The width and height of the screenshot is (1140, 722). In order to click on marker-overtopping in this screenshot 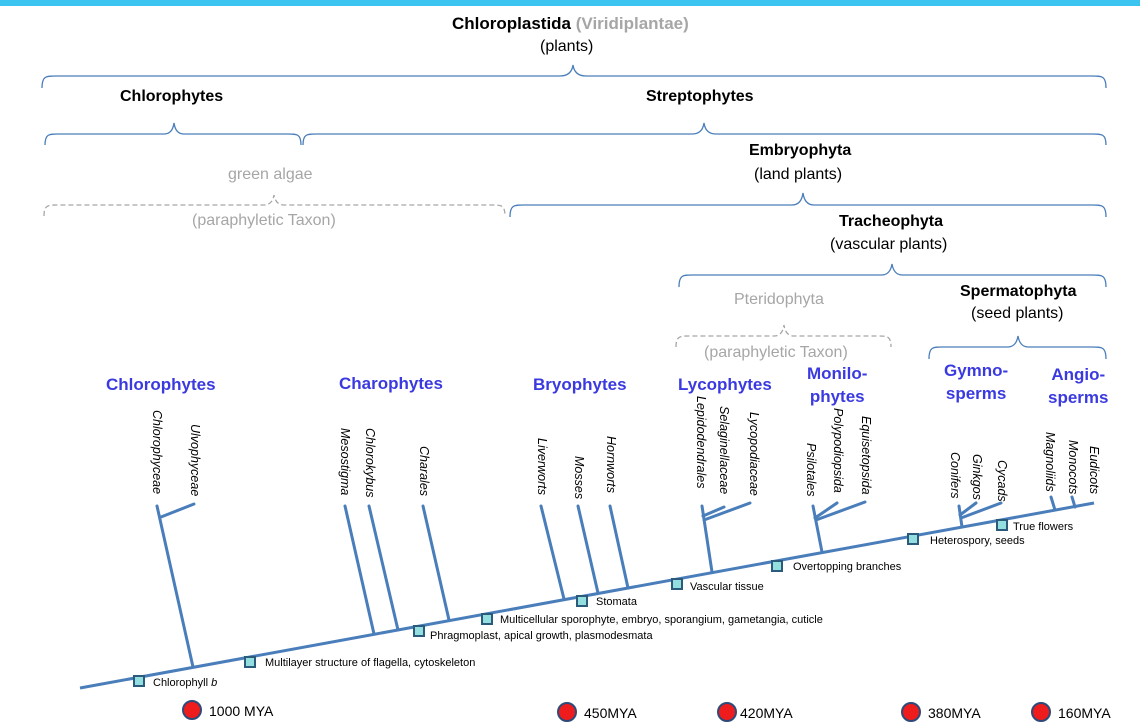, I will do `click(777, 566)`.